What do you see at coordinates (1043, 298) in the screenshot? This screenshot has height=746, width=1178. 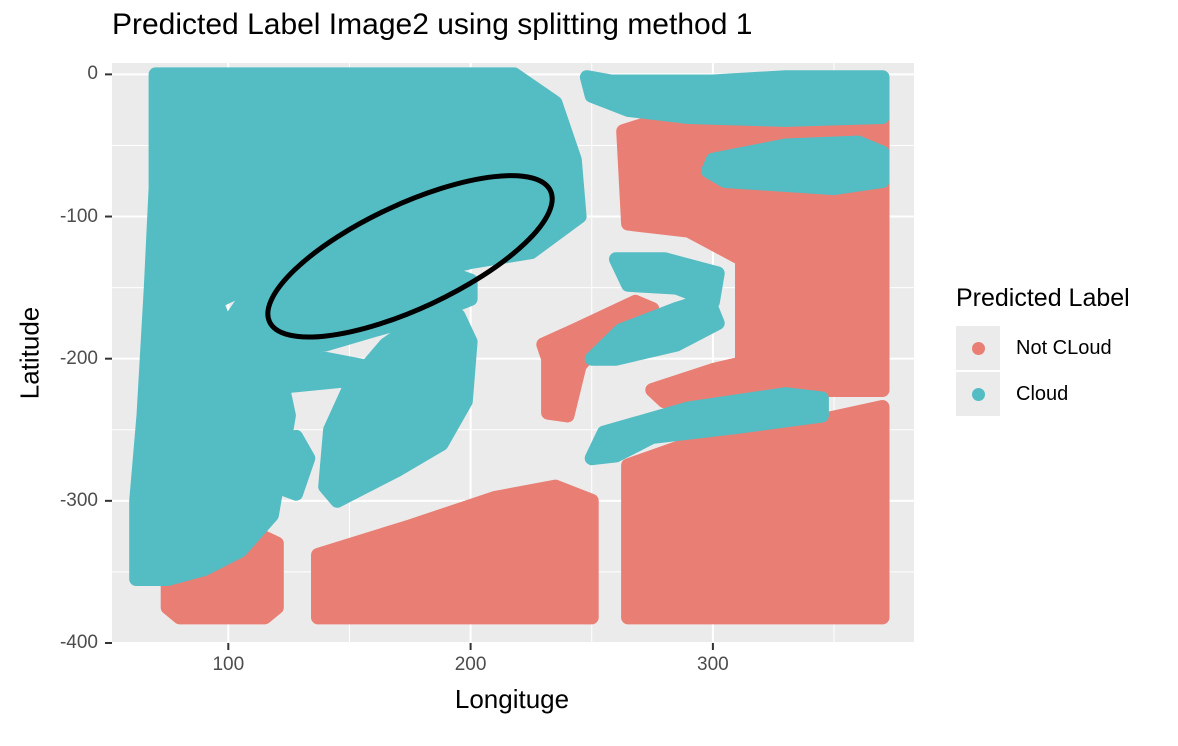 I see `legend-title: Predicted Label` at bounding box center [1043, 298].